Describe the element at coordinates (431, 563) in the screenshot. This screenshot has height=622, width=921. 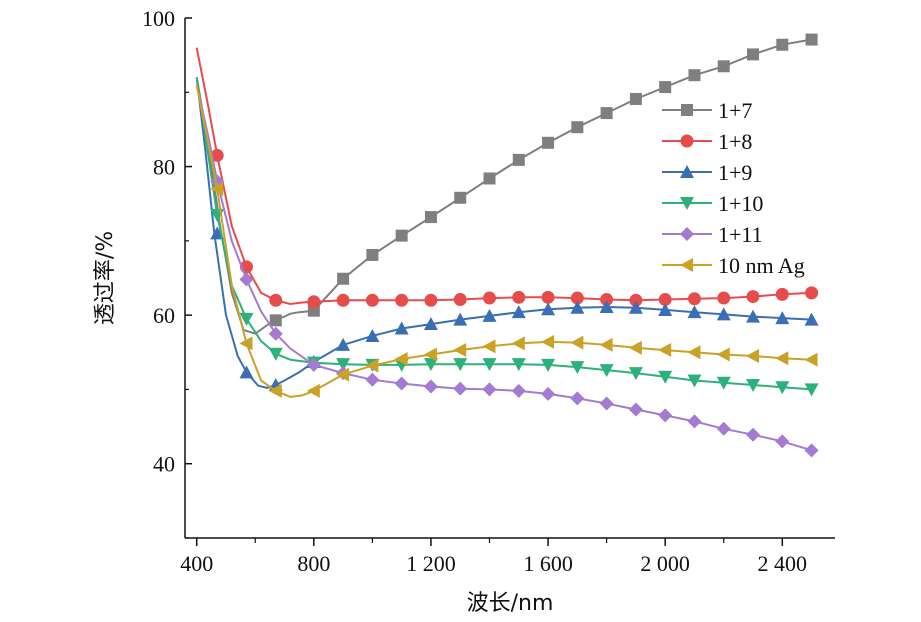
I see `x-tick-label: 1 200` at that location.